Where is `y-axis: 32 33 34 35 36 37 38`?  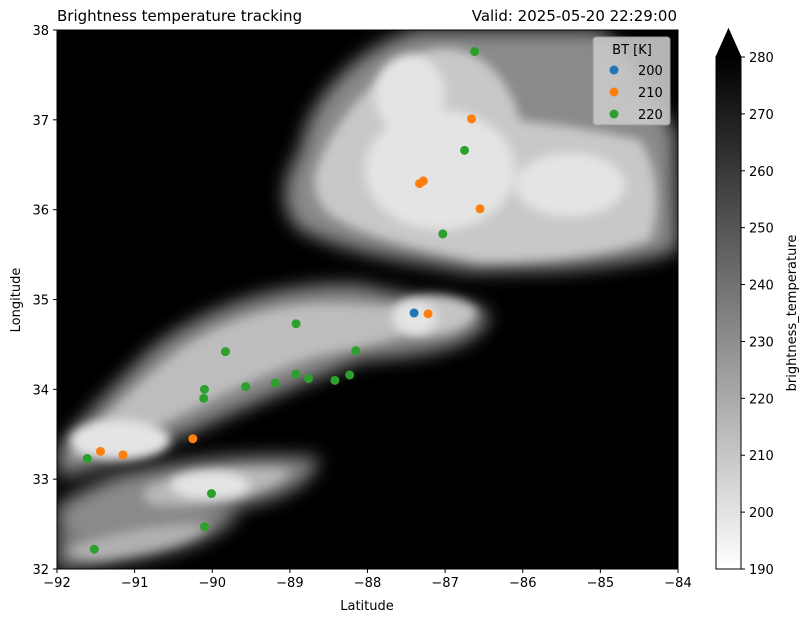
y-axis: 32 33 34 35 36 37 38 is located at coordinates (44, 301).